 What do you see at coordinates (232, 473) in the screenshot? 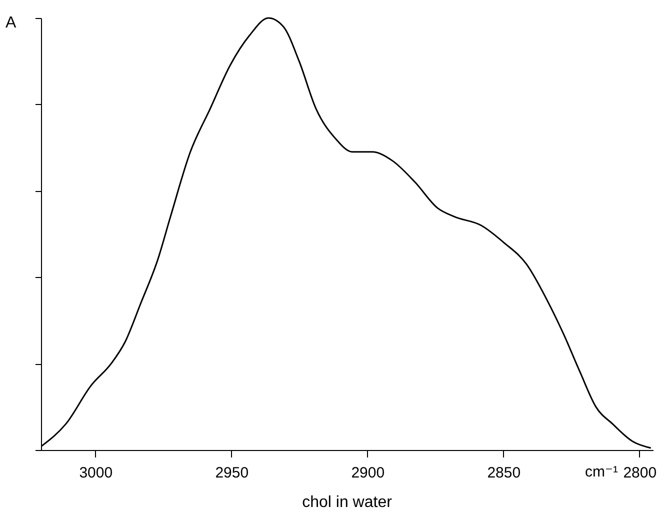
I see `x-tick-label: 2950` at bounding box center [232, 473].